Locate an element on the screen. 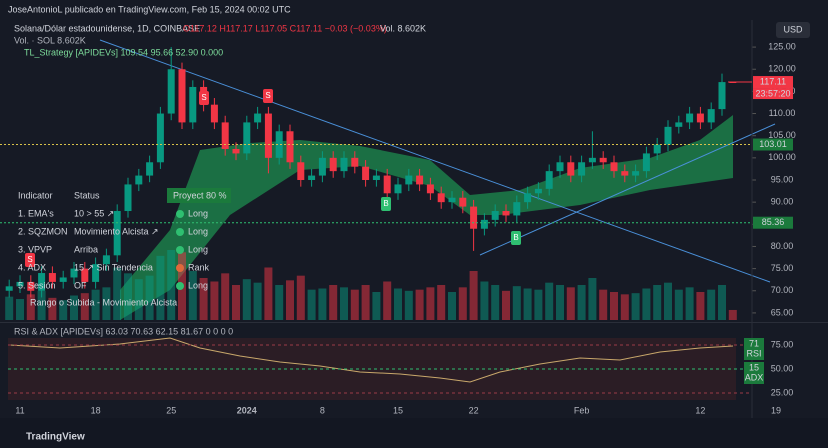  rsi-tick-label: 25.00 is located at coordinates (782, 392).